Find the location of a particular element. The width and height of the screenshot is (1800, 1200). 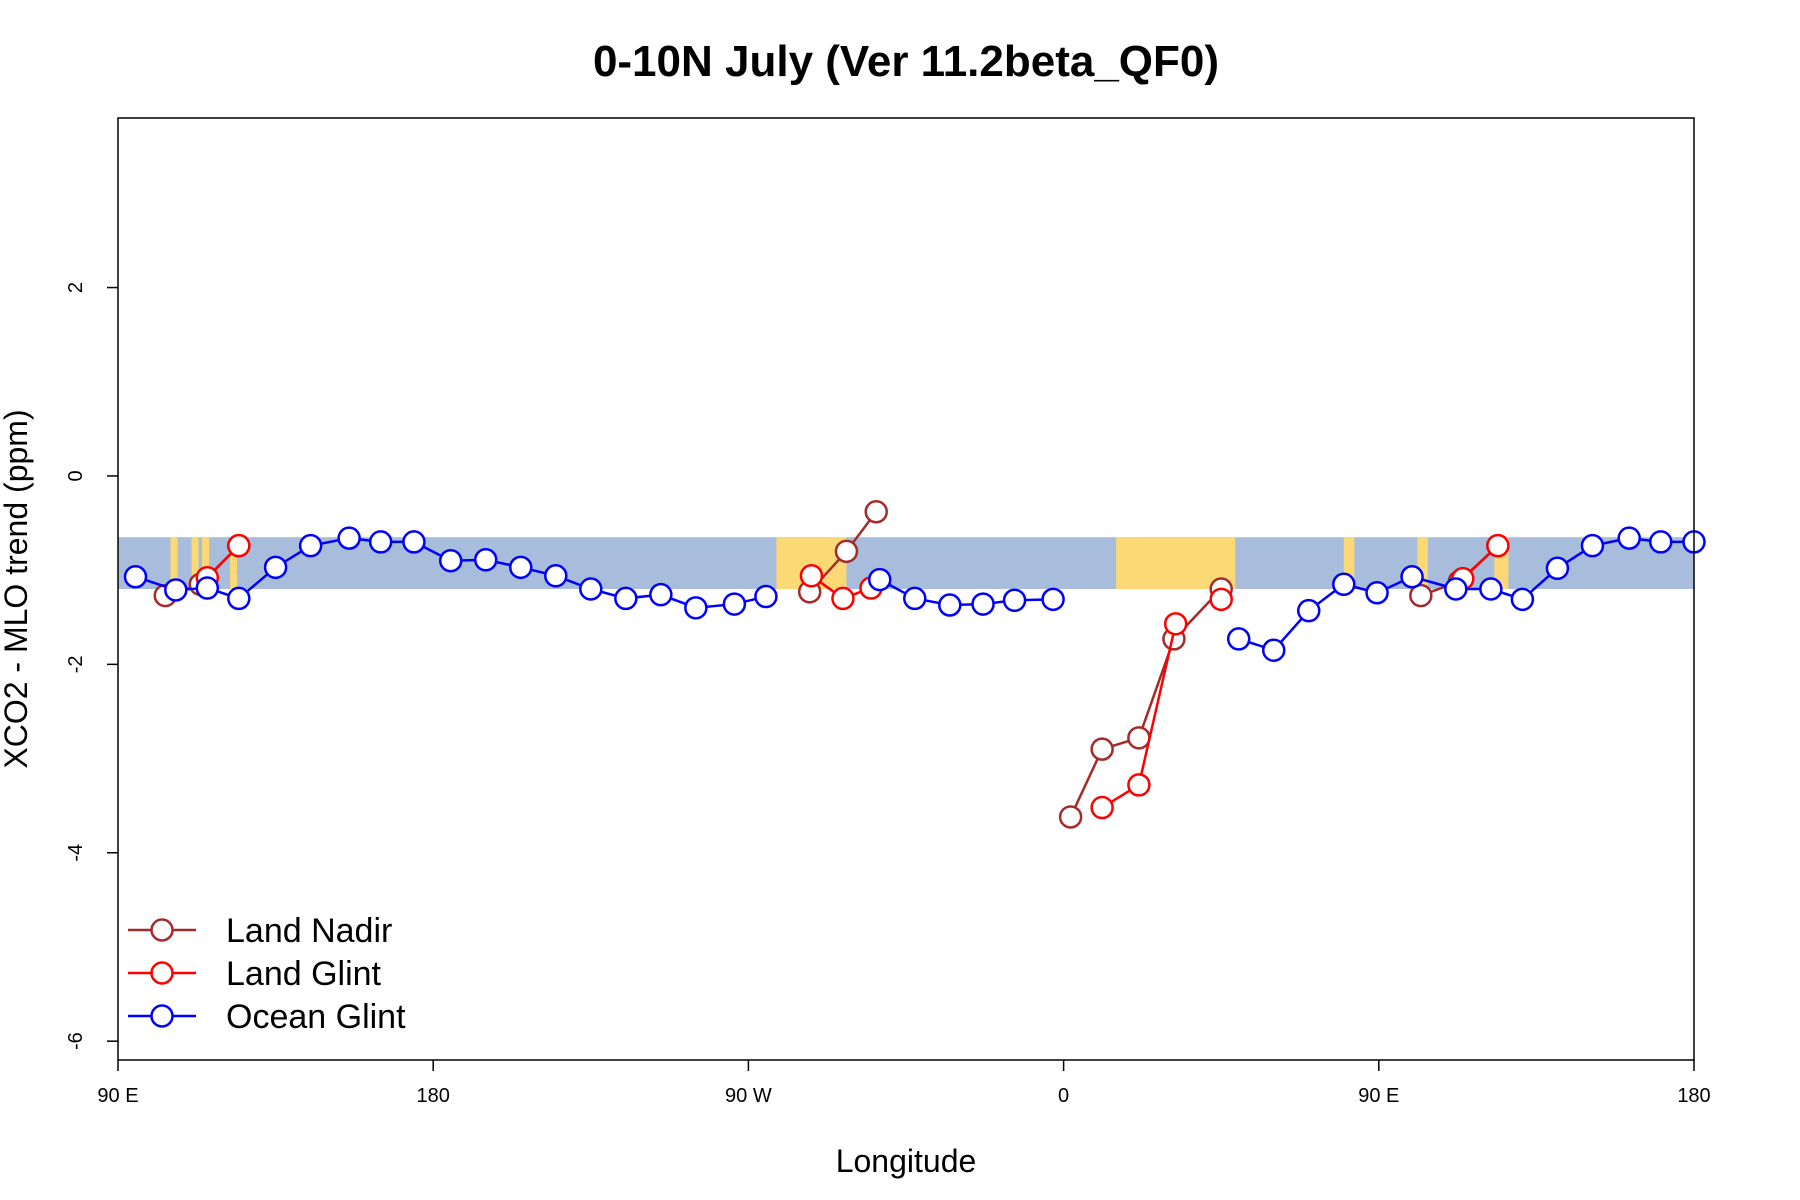

chart-title: 0-10N July (Ver 11.2beta_QF0) is located at coordinates (906, 61).